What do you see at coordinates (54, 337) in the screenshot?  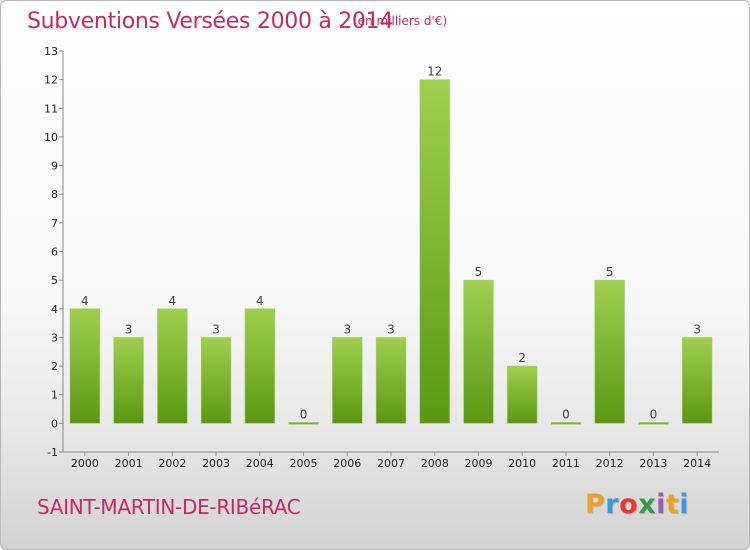 I see `y-tick-label: 3` at bounding box center [54, 337].